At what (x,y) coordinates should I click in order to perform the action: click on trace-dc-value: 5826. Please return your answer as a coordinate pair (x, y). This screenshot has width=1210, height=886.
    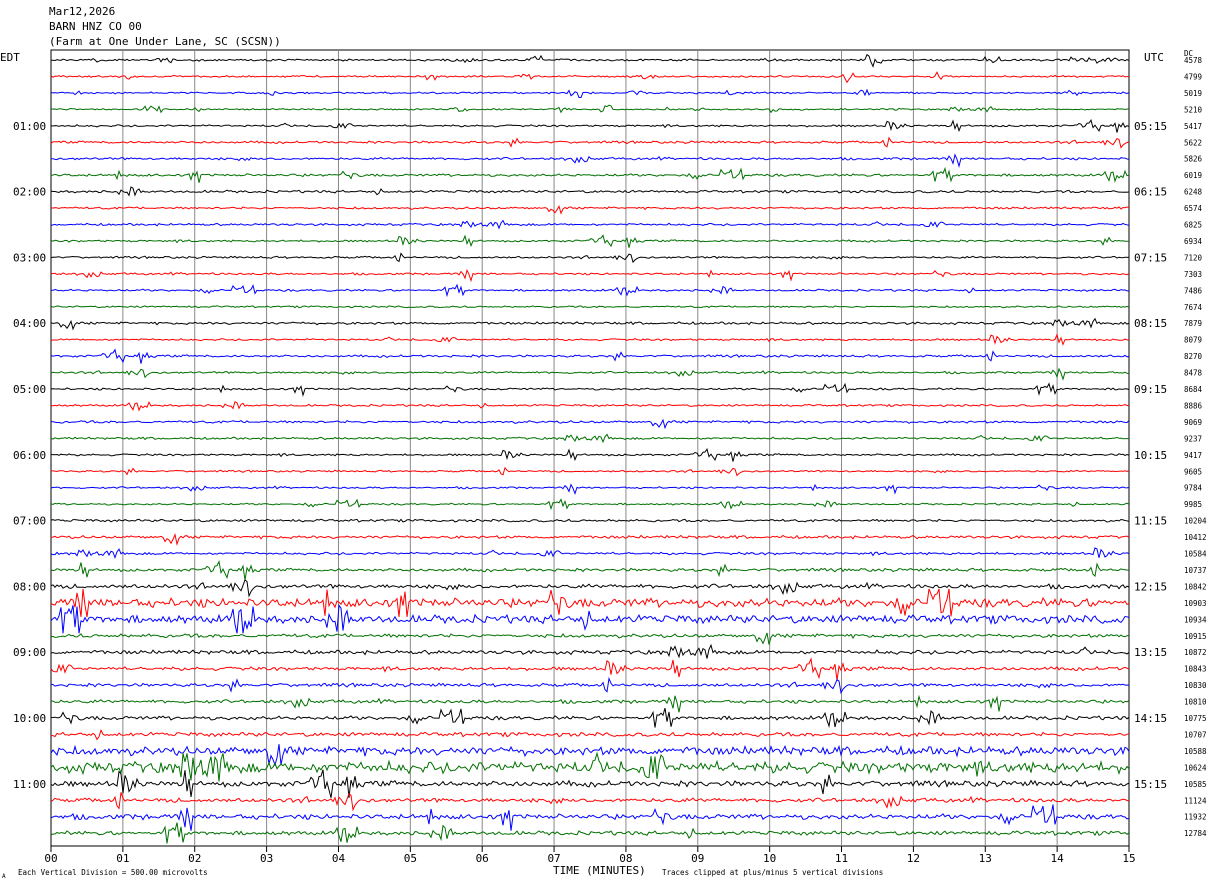
    Looking at the image, I should click on (1193, 159).